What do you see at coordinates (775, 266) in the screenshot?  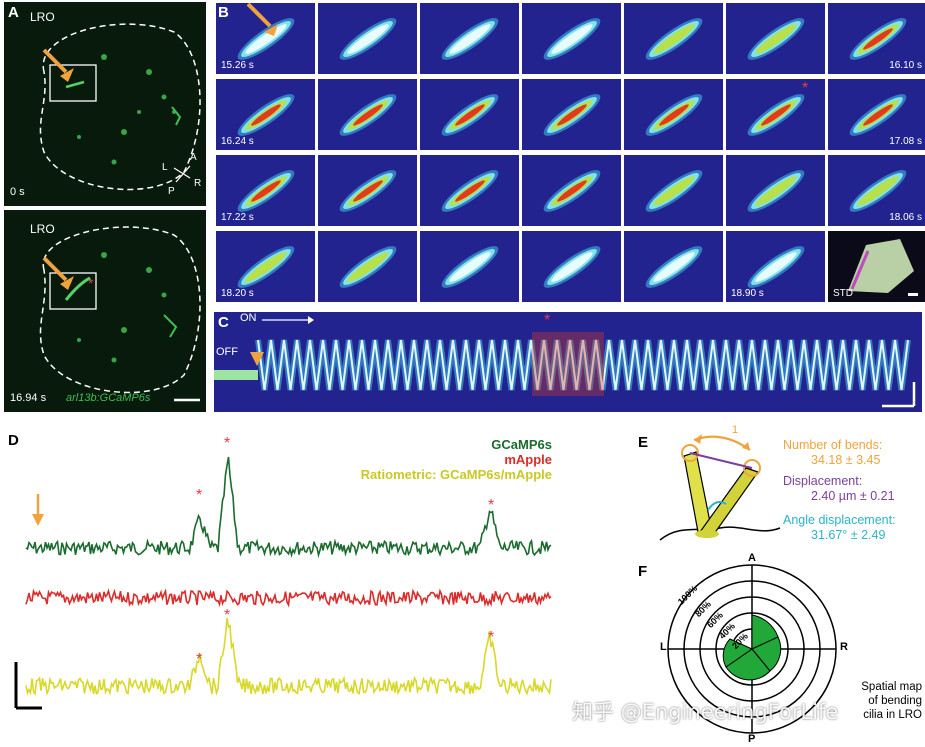 I see `panel-b-tile: 18.90 s` at bounding box center [775, 266].